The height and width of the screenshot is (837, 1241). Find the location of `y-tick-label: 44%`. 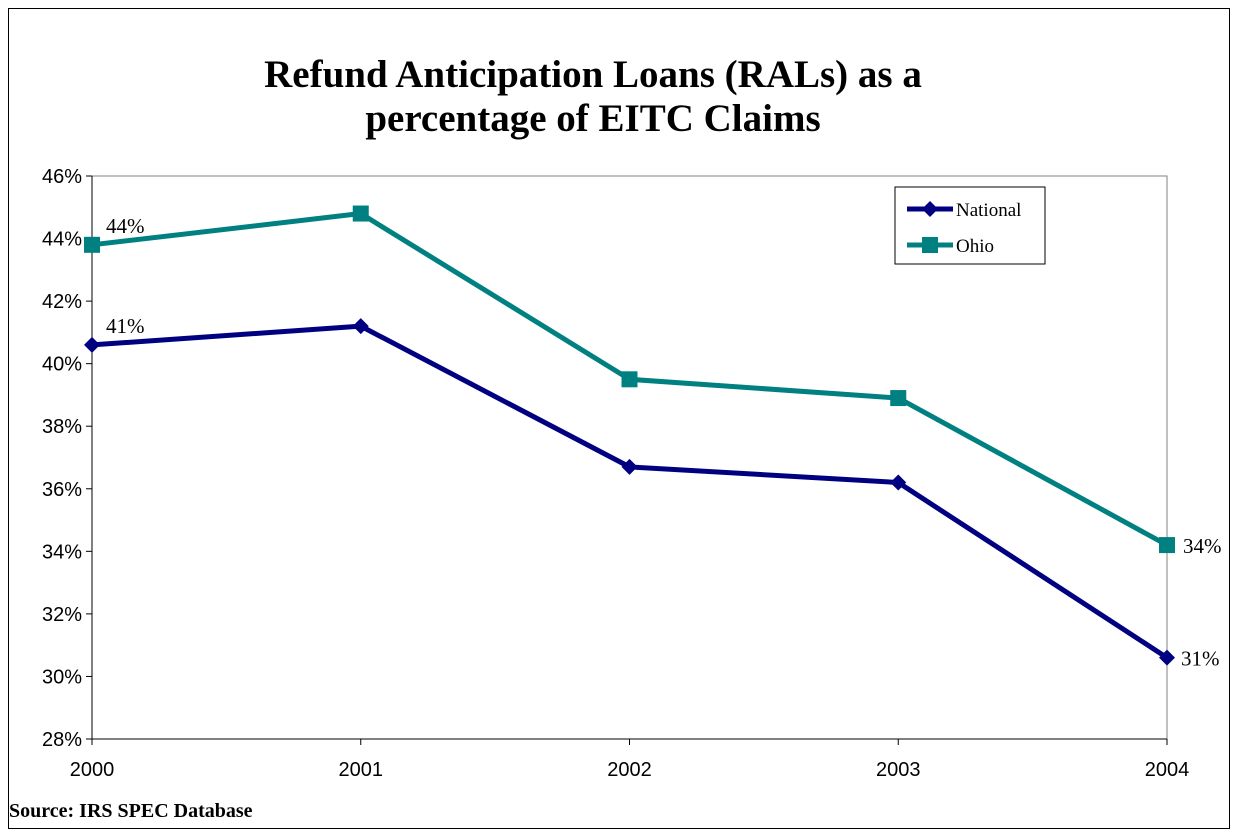

y-tick-label: 44% is located at coordinates (62, 240).